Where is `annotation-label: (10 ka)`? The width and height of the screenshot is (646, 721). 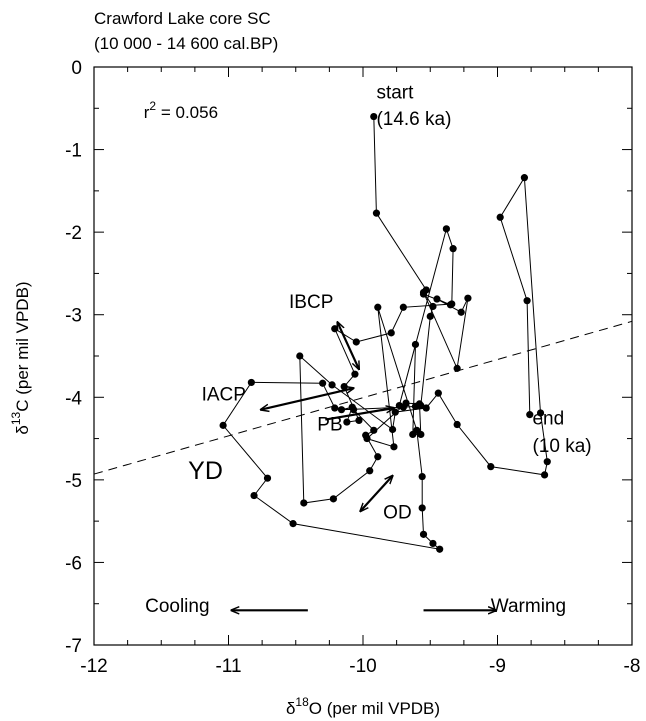
annotation-label: (10 ka) is located at coordinates (561, 446).